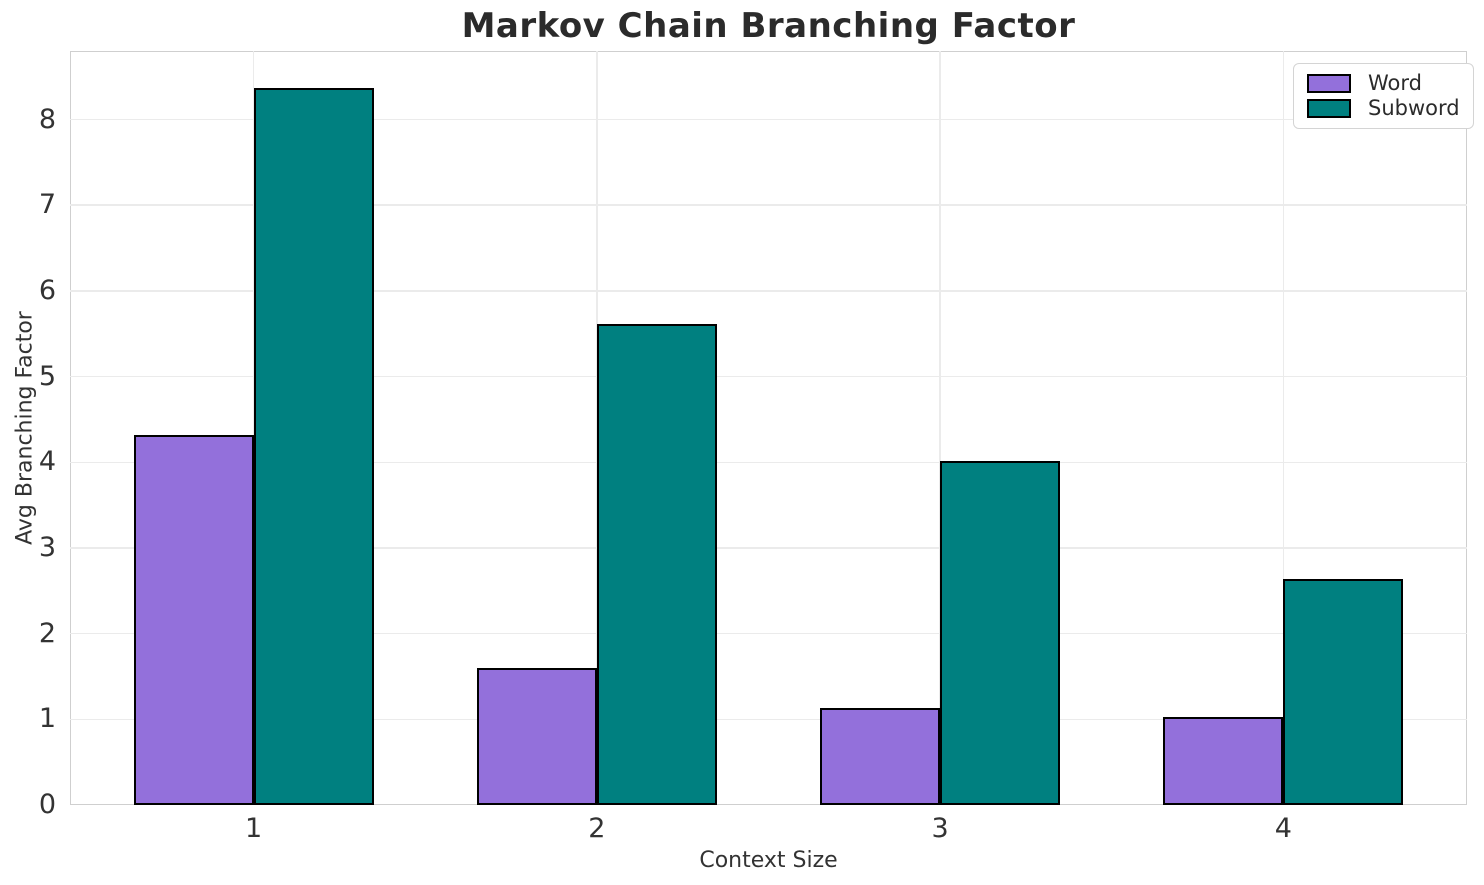 The image size is (1484, 885). I want to click on x-tick-label: 2, so click(597, 828).